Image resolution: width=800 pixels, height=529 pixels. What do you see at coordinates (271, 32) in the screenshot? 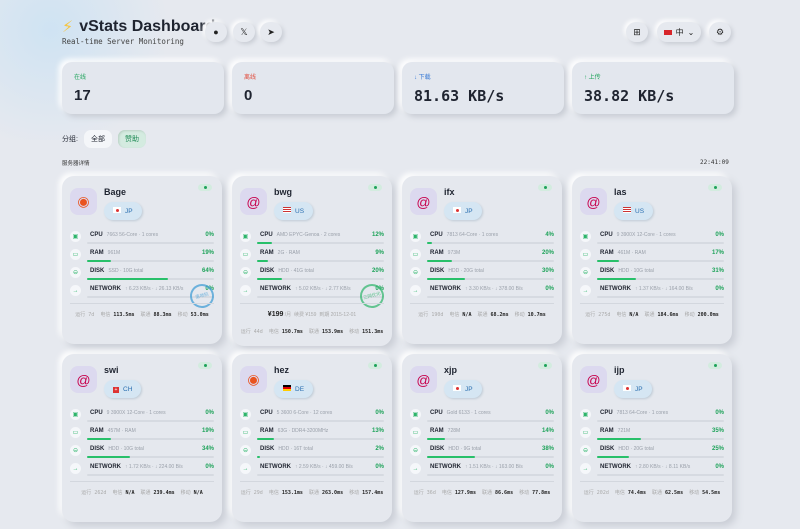
I see `telegram-button: ➤` at bounding box center [271, 32].